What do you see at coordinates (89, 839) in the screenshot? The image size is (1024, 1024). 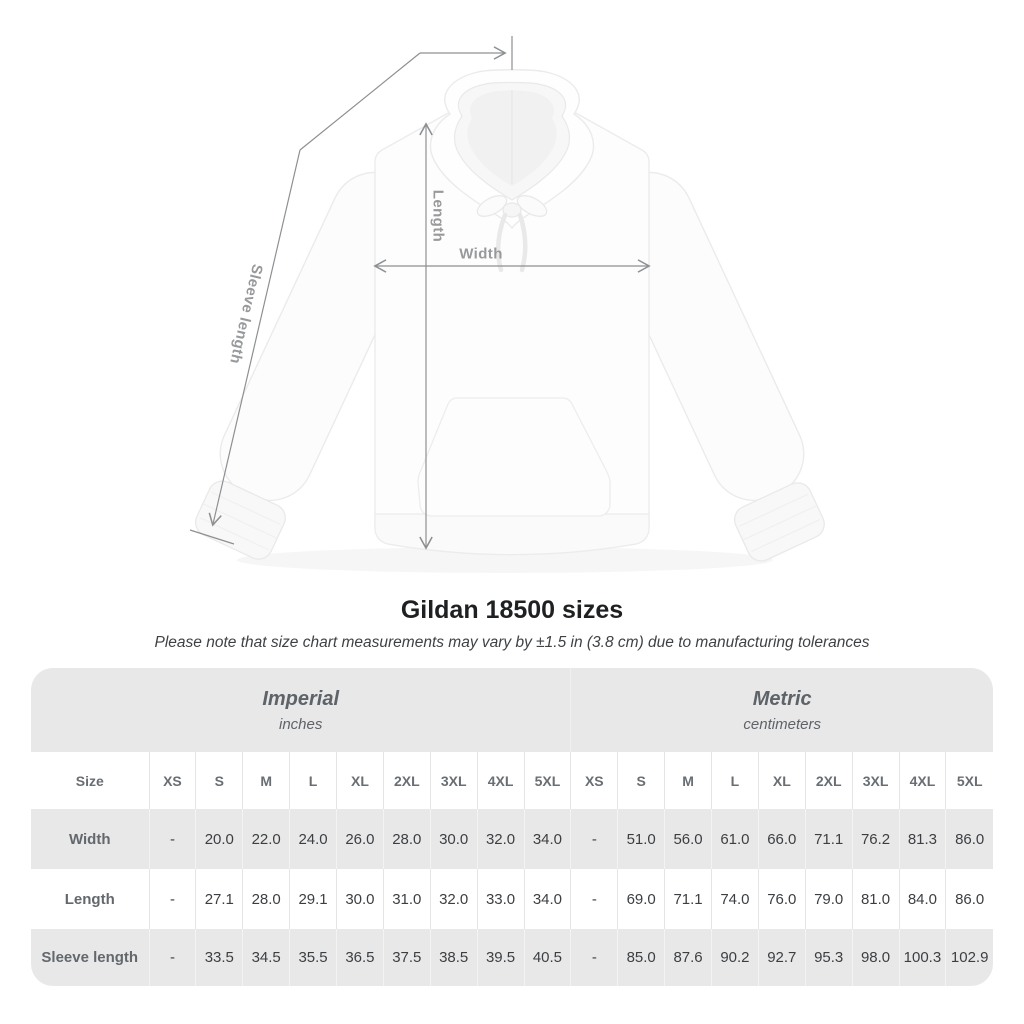 I see `row-label: Width` at bounding box center [89, 839].